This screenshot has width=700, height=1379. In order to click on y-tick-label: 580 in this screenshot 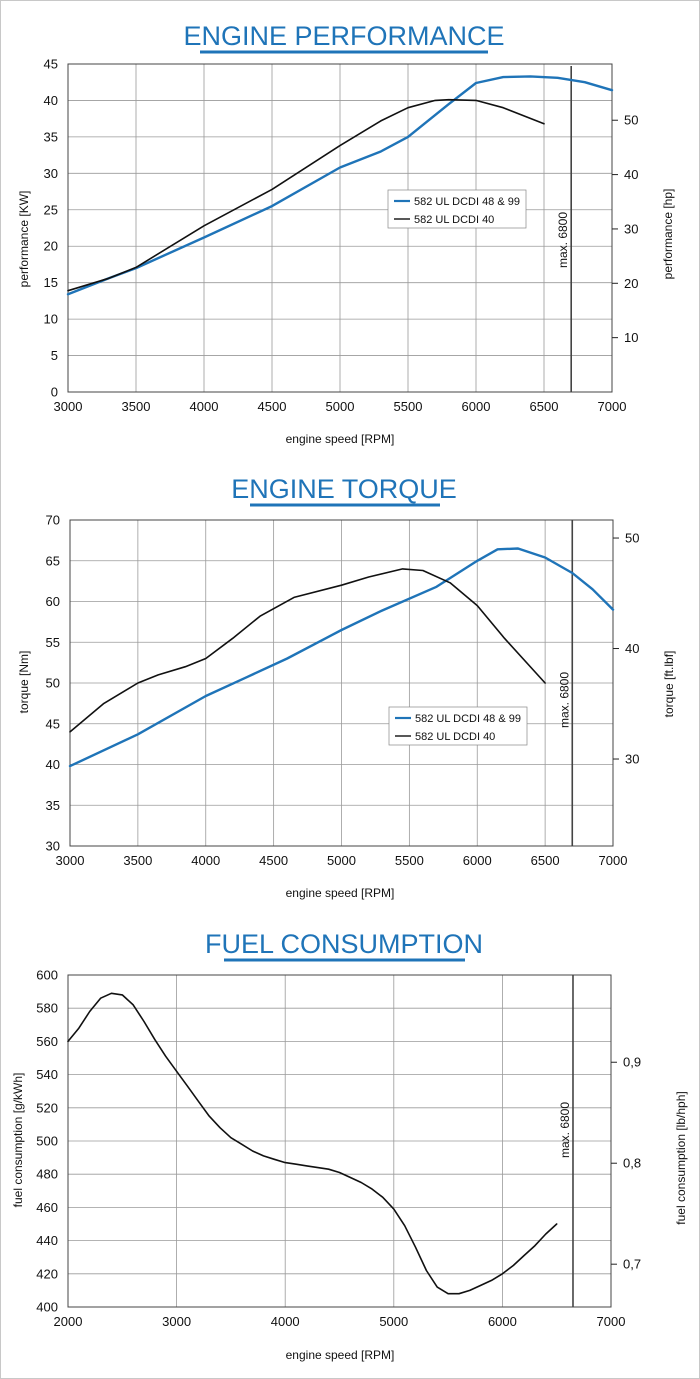, I will do `click(47, 1008)`.